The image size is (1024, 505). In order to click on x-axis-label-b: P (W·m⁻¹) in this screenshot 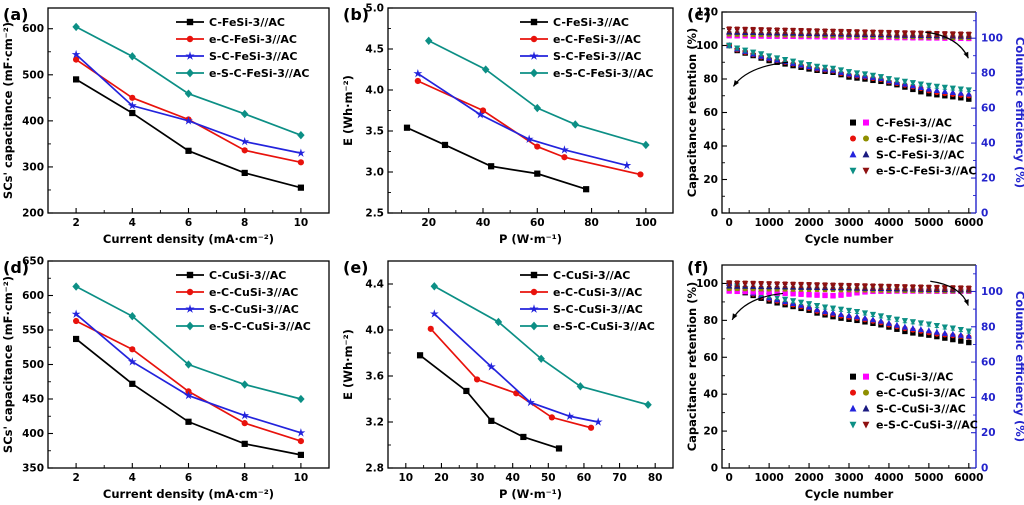, I will do `click(530, 239)`.